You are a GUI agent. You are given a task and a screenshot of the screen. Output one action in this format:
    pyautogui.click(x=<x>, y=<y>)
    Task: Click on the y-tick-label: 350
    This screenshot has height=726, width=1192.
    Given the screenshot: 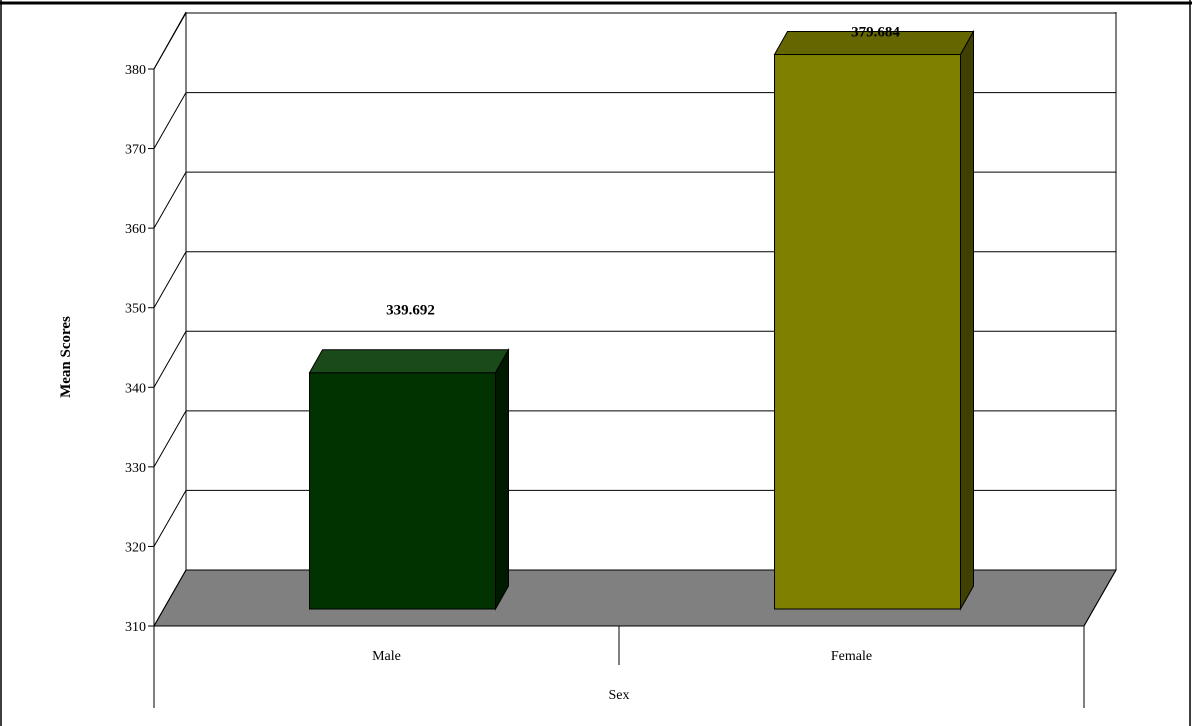 What is the action you would take?
    pyautogui.click(x=135, y=309)
    